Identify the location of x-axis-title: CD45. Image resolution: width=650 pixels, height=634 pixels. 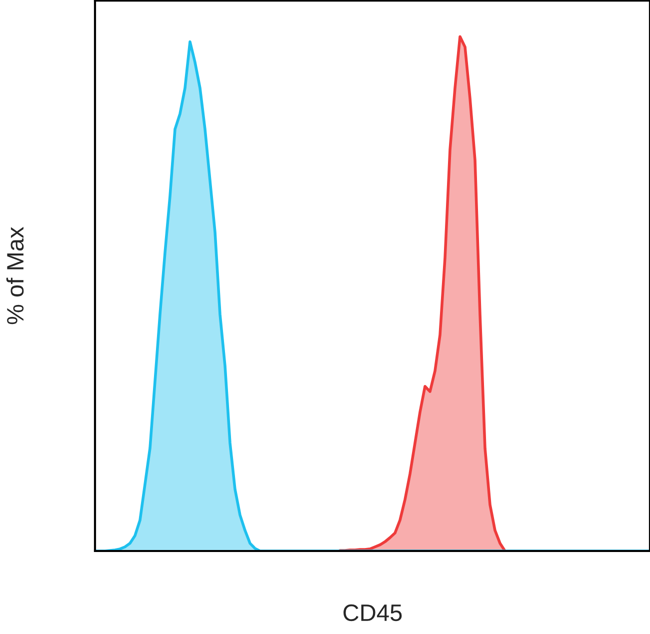
(373, 613).